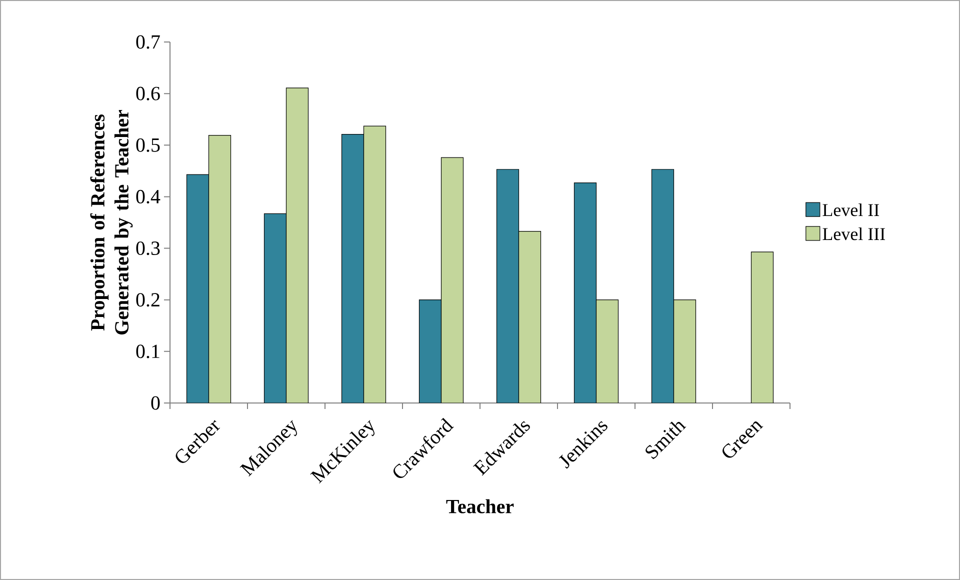 This screenshot has height=580, width=960. What do you see at coordinates (148, 42) in the screenshot?
I see `y-tick-label: 0.7` at bounding box center [148, 42].